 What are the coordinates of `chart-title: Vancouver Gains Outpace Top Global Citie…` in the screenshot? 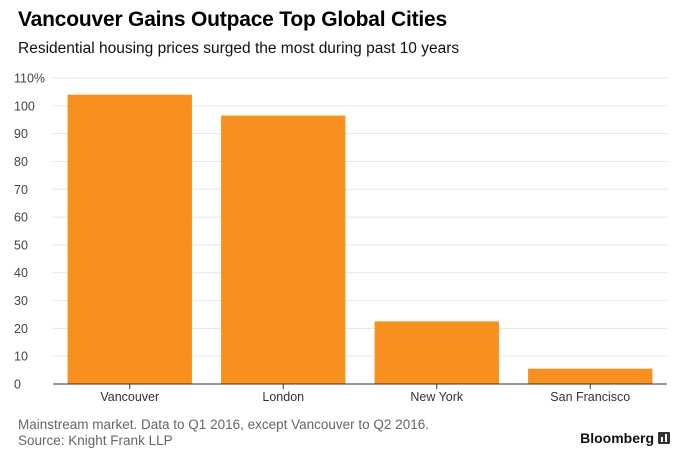 It's located at (233, 19).